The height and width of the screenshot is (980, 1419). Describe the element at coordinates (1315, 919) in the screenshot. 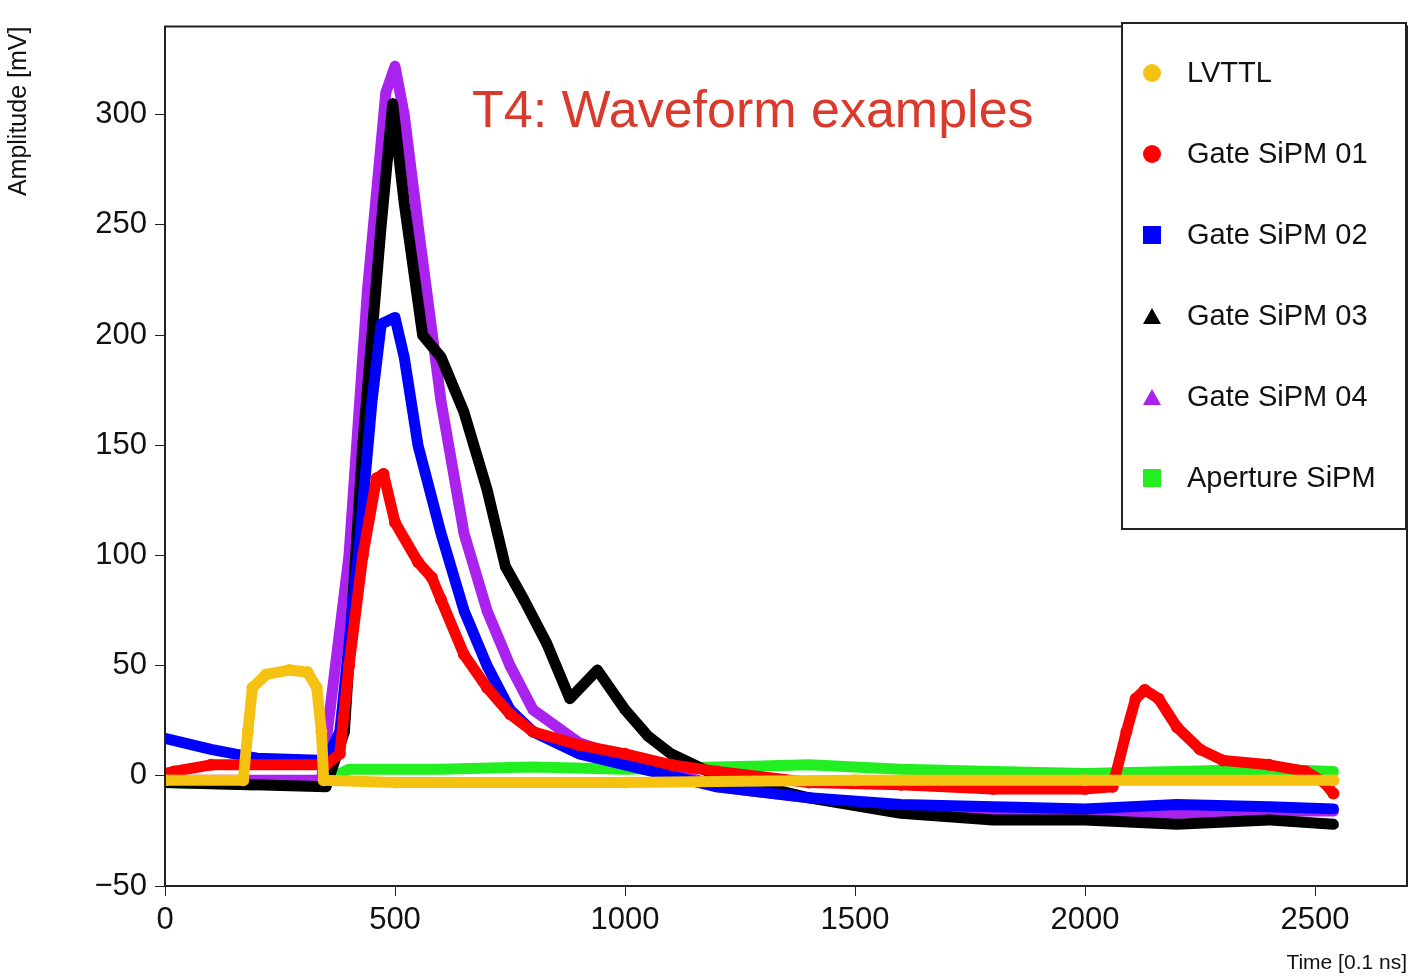

I see `x-tick-label: 2500` at that location.